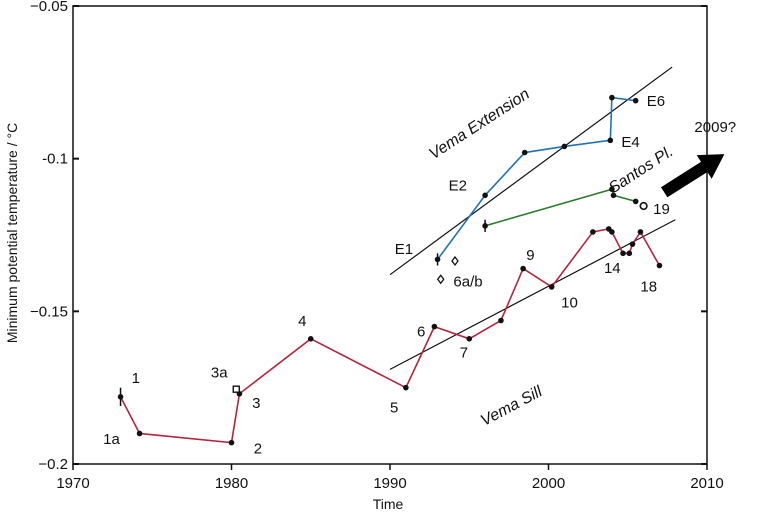 Image resolution: width=768 pixels, height=517 pixels. What do you see at coordinates (656, 101) in the screenshot?
I see `point-label: E6` at bounding box center [656, 101].